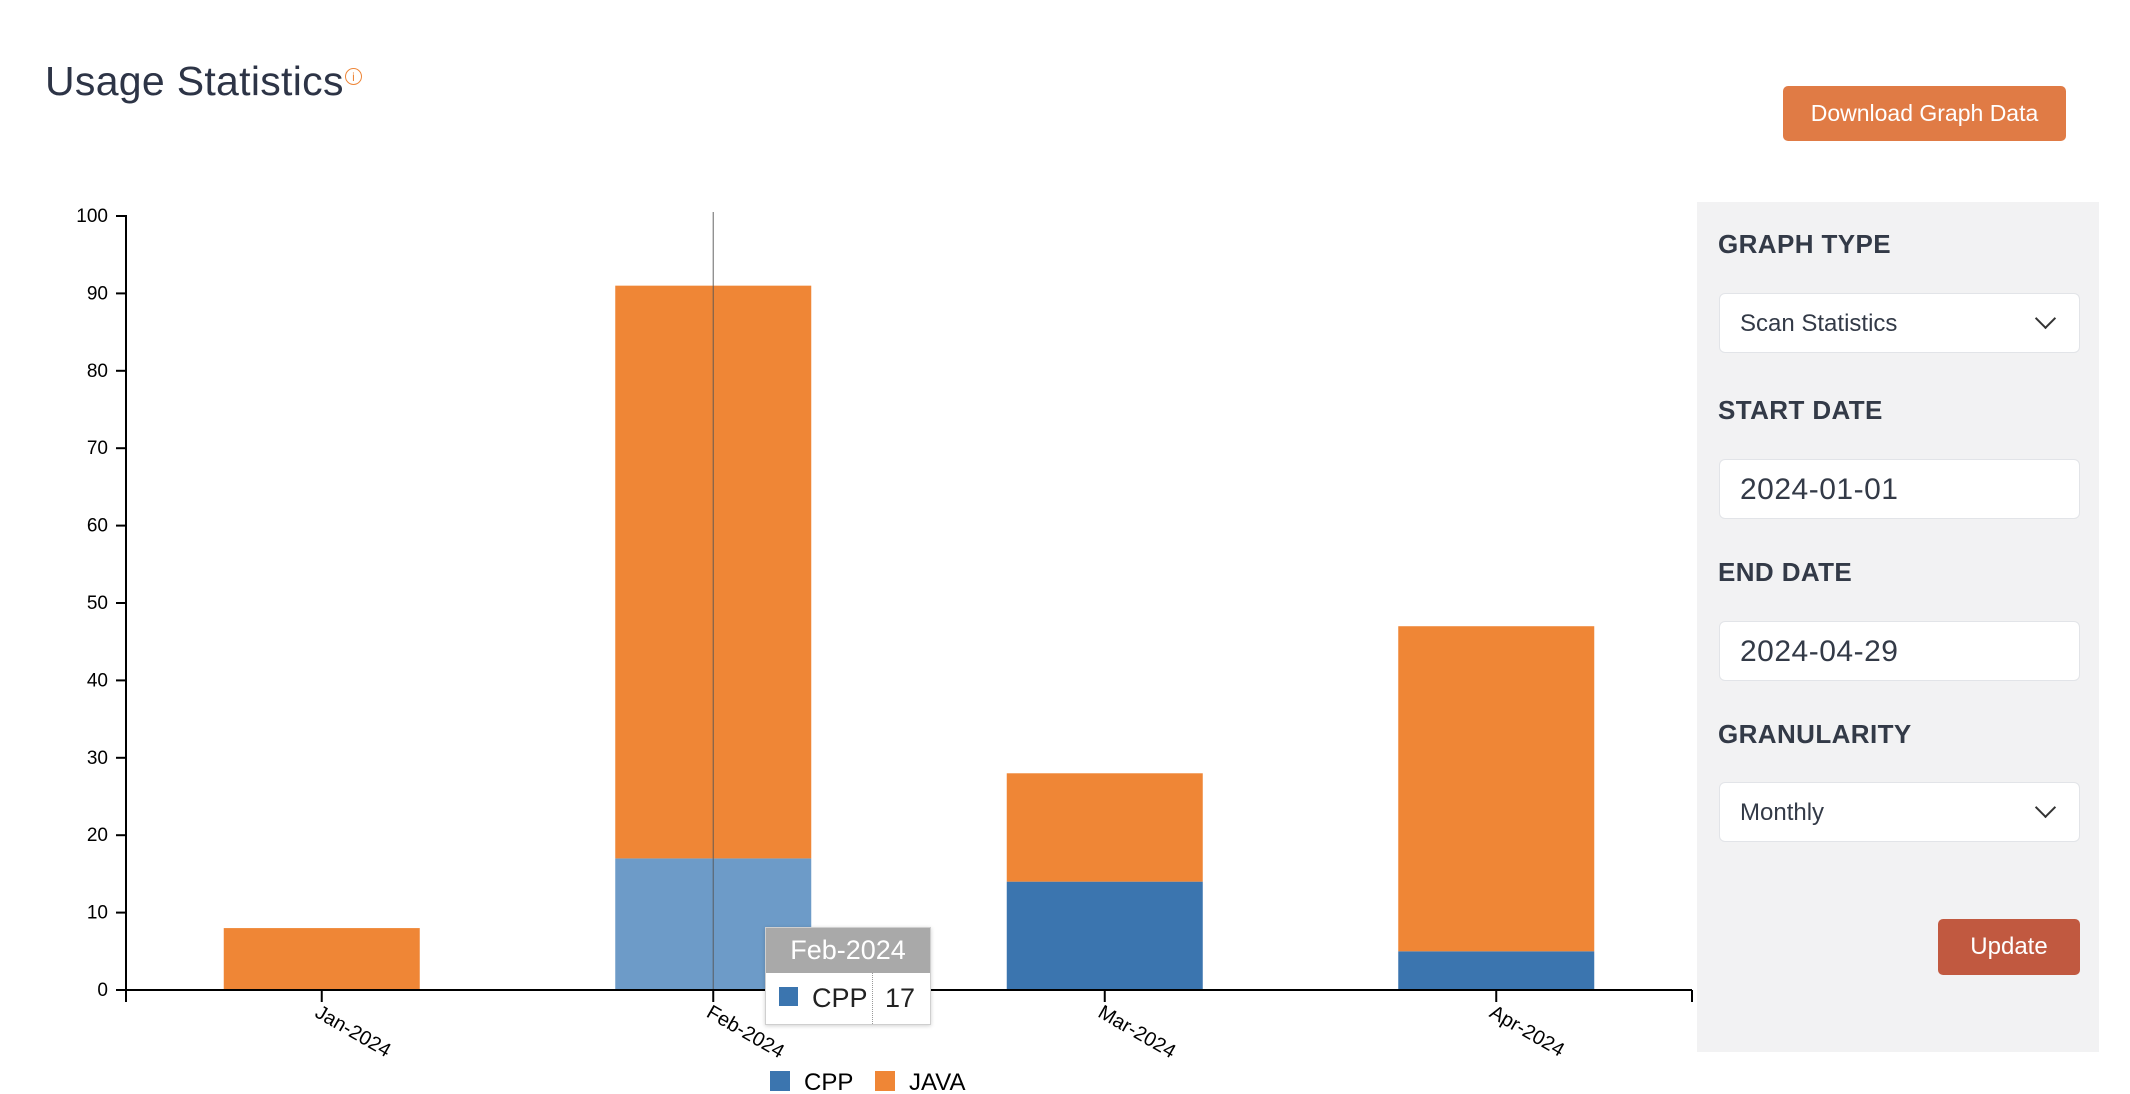 This screenshot has height=1094, width=2130. What do you see at coordinates (97, 371) in the screenshot?
I see `y-tick-label: 80` at bounding box center [97, 371].